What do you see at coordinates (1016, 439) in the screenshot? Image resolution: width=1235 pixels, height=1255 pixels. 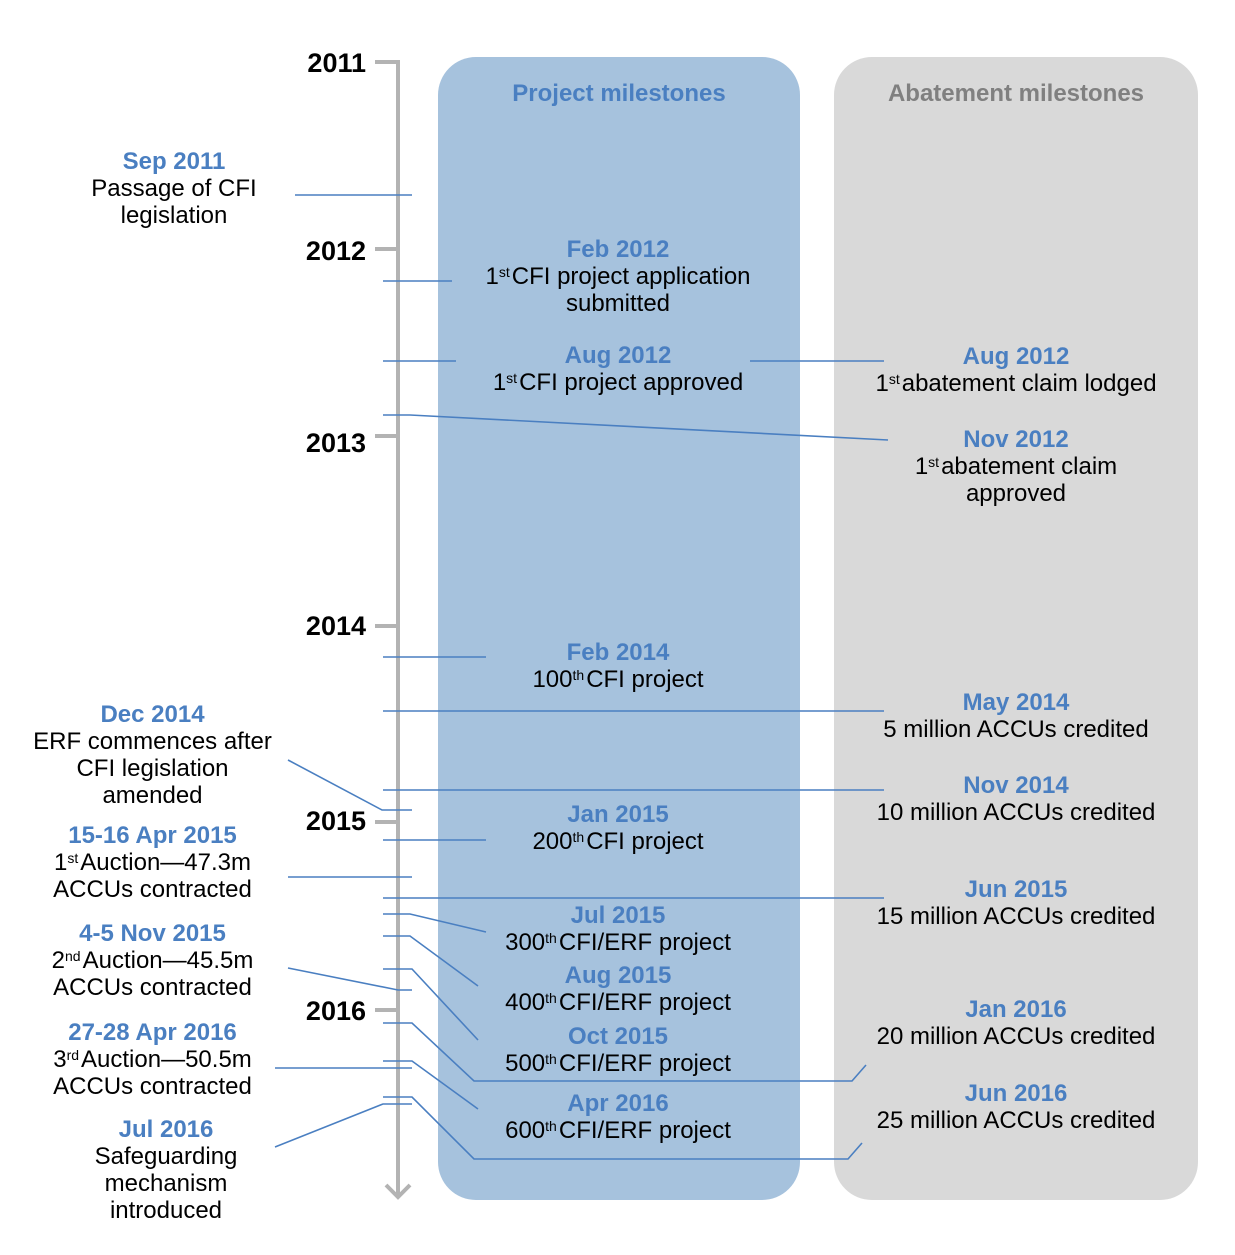 I see `event-date: Nov 2012` at bounding box center [1016, 439].